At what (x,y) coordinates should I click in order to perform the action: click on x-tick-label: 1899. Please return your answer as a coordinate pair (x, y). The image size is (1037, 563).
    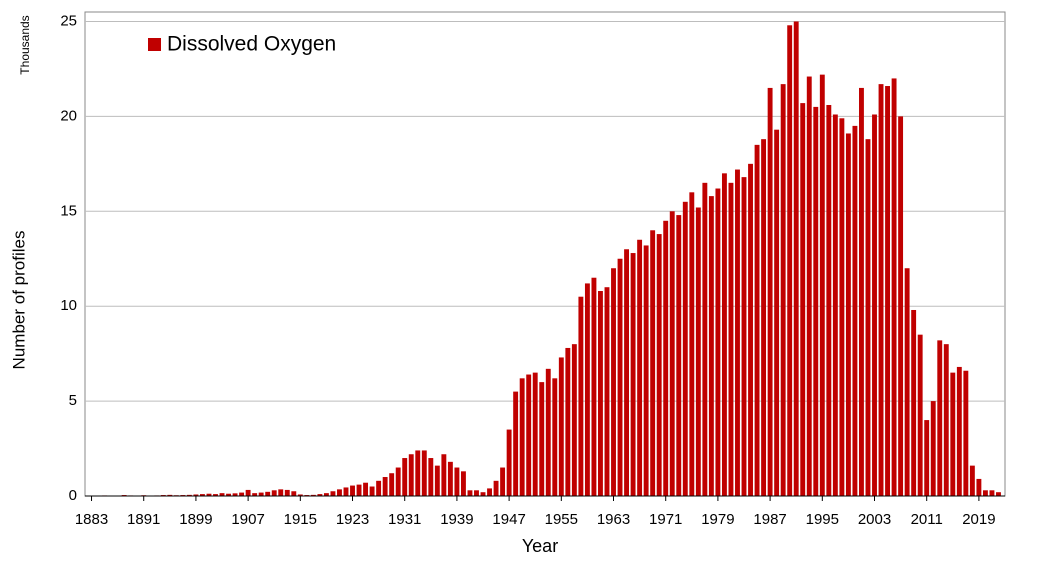
    Looking at the image, I should click on (195, 519).